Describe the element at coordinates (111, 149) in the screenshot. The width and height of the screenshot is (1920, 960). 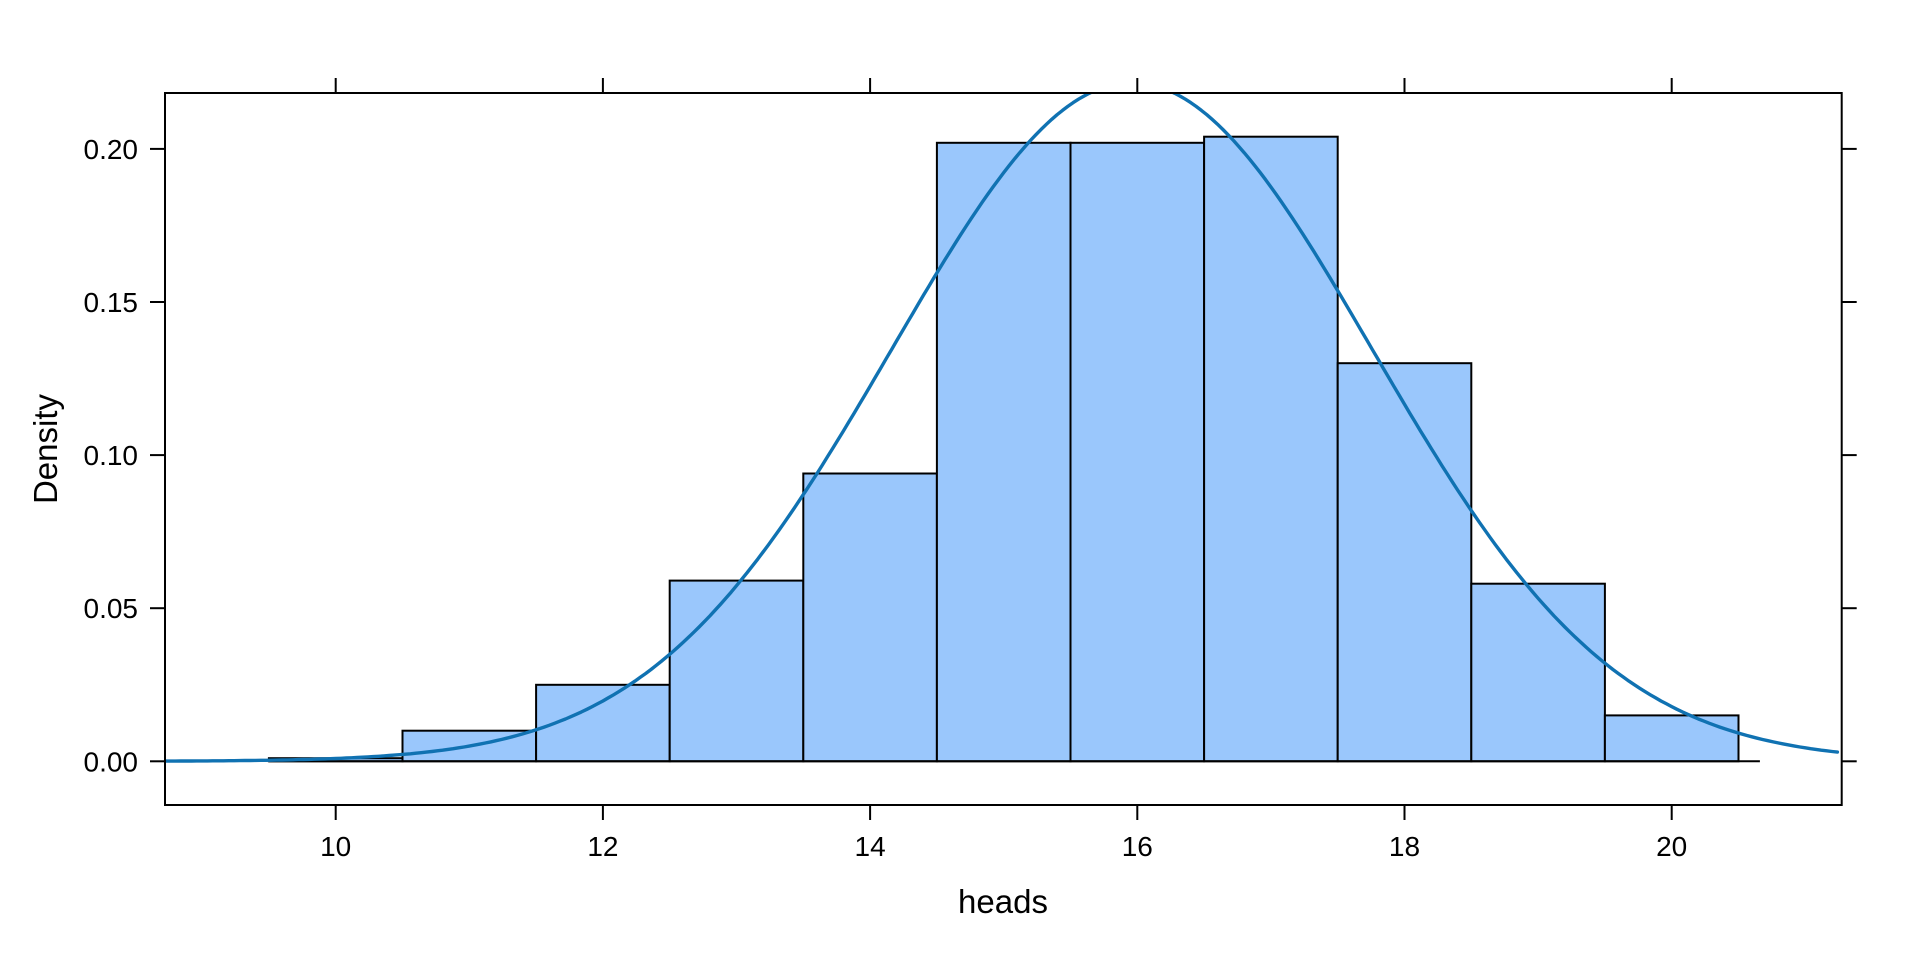
I see `y-tick-label: 0.20` at that location.